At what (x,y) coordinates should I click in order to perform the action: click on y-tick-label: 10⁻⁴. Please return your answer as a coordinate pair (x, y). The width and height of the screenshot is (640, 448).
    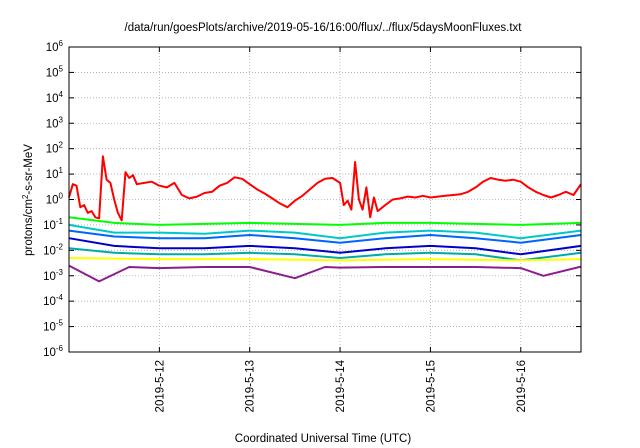
    Looking at the image, I should click on (53, 300).